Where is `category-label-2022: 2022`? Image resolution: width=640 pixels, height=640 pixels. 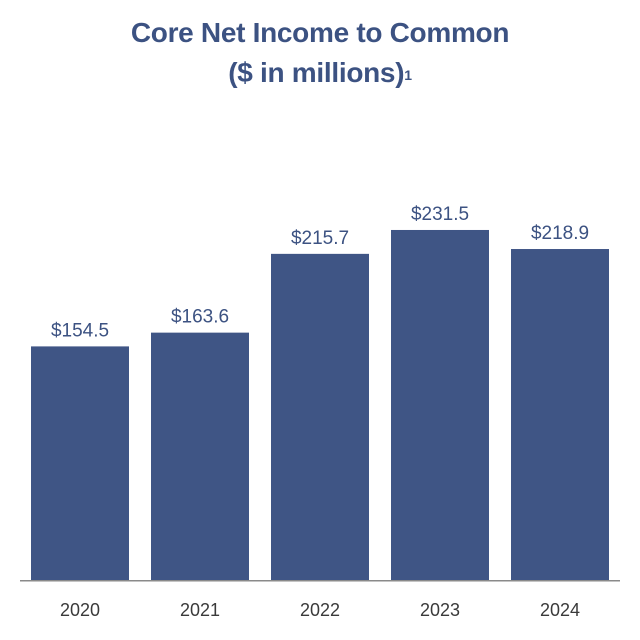
category-label-2022: 2022 is located at coordinates (320, 610).